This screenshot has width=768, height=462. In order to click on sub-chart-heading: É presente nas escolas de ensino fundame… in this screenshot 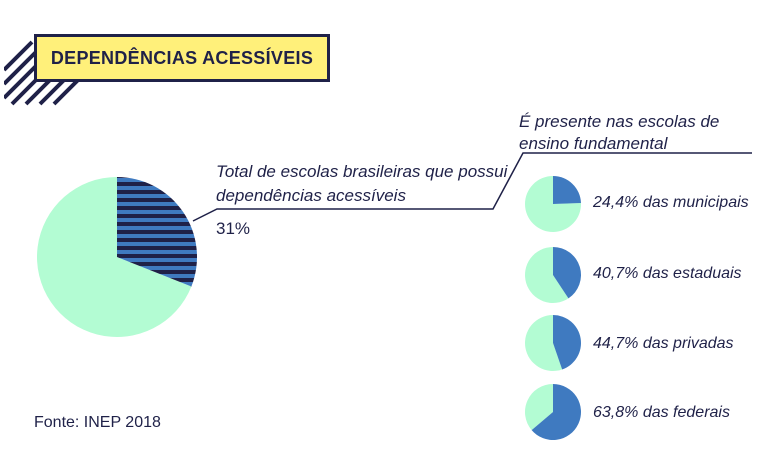, I will do `click(619, 132)`.